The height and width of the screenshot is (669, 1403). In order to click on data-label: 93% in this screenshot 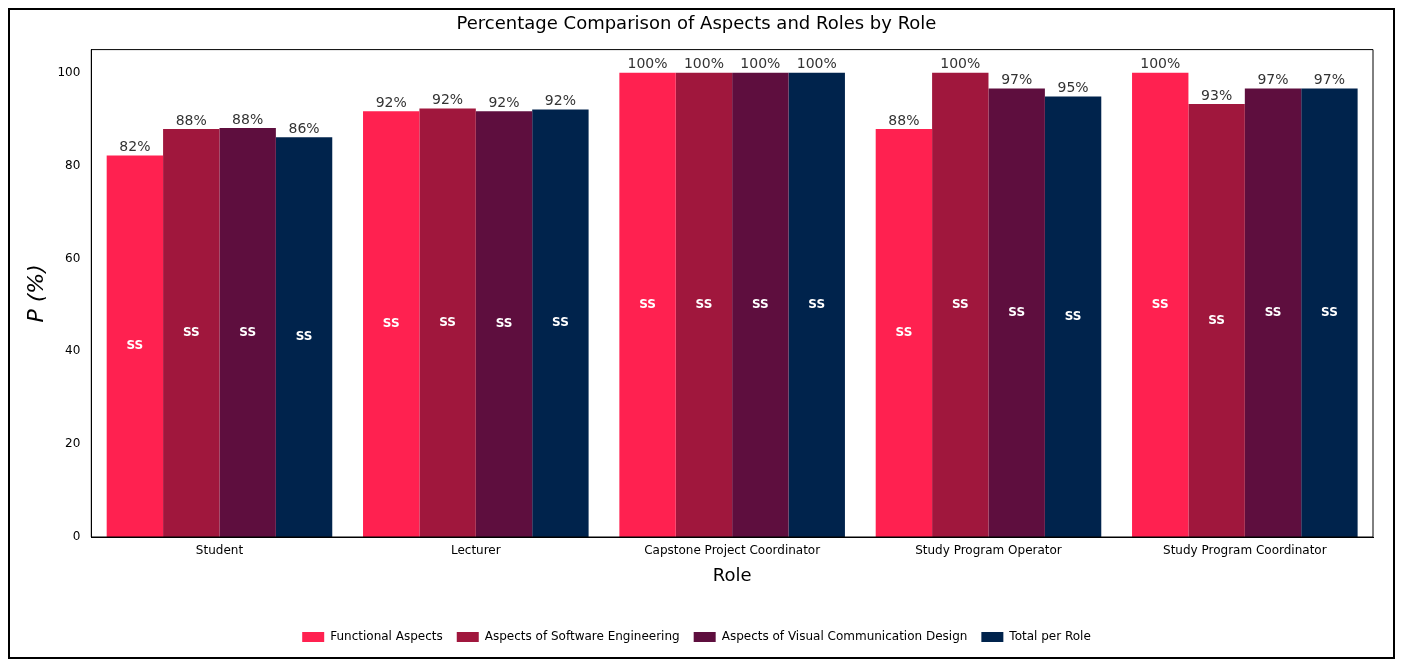, I will do `click(1217, 94)`.